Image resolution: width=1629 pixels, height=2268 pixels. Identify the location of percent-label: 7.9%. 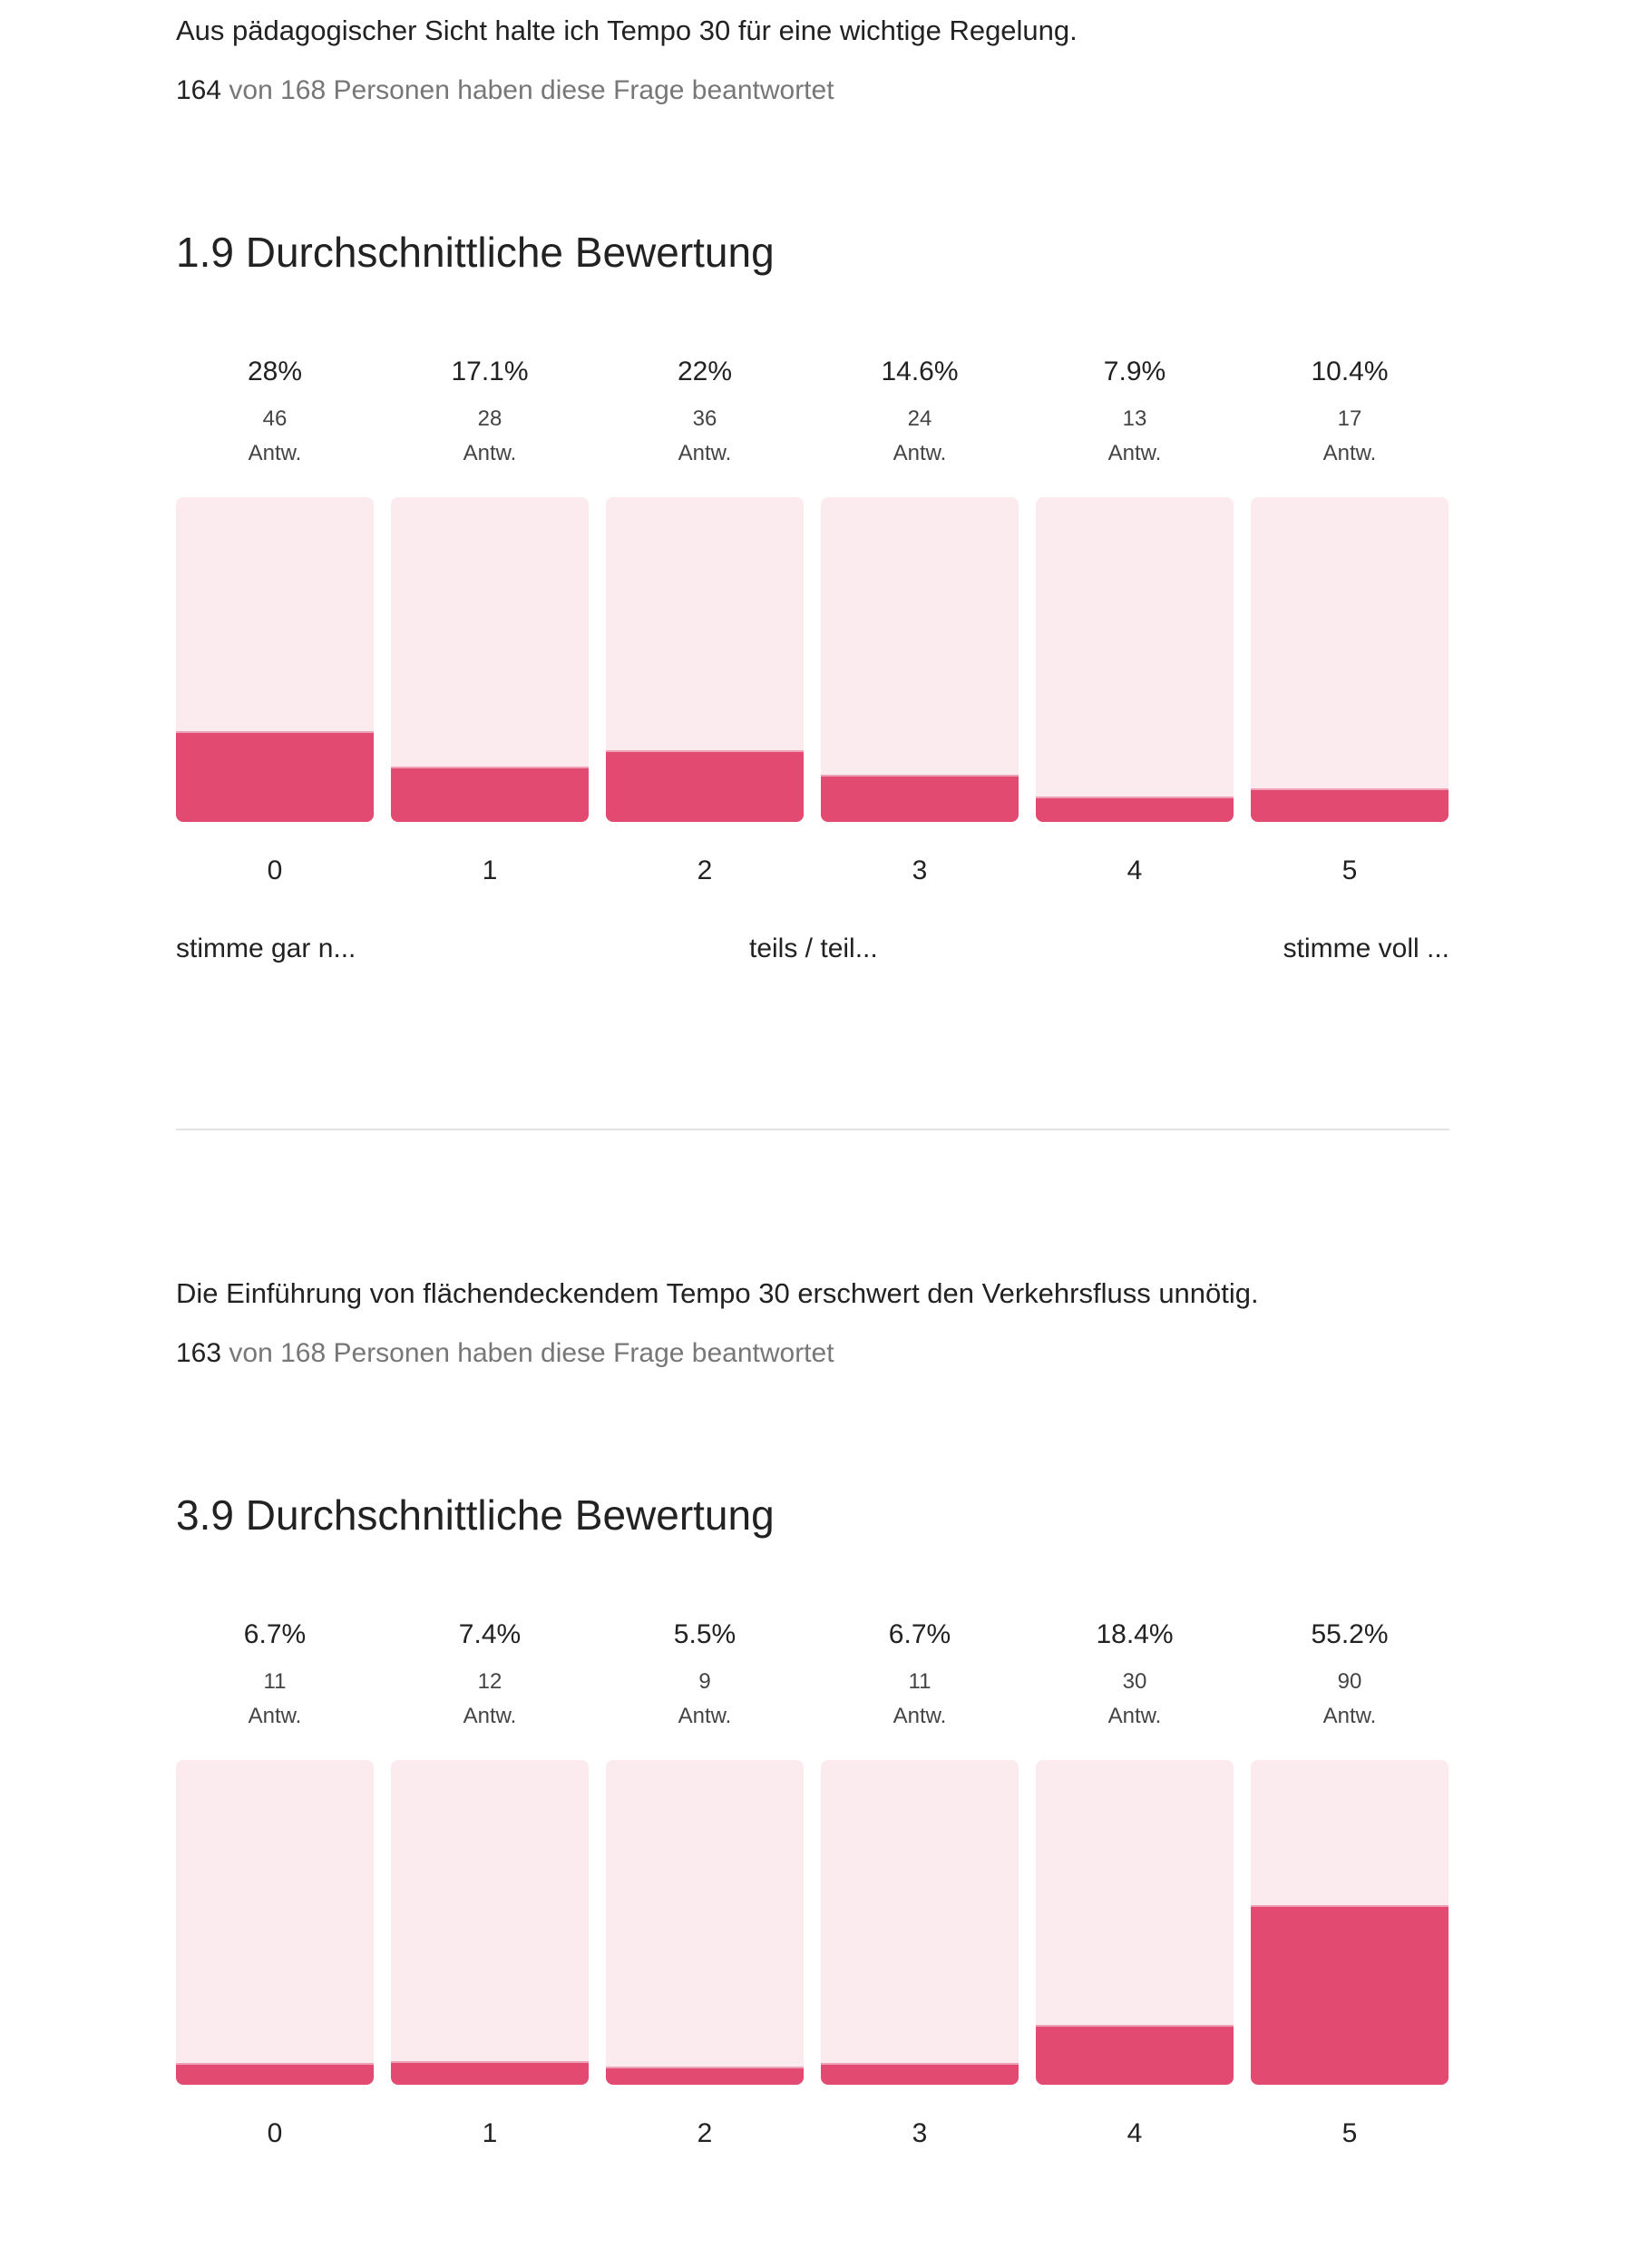
(1134, 372).